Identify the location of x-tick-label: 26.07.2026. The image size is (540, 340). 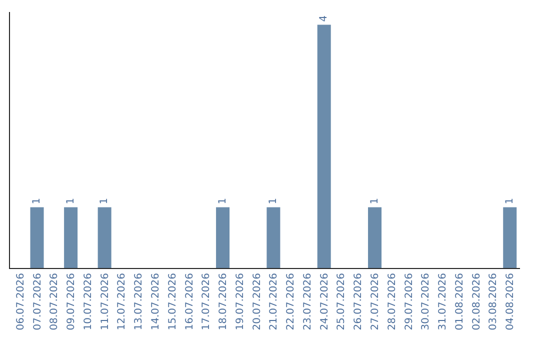
(358, 301).